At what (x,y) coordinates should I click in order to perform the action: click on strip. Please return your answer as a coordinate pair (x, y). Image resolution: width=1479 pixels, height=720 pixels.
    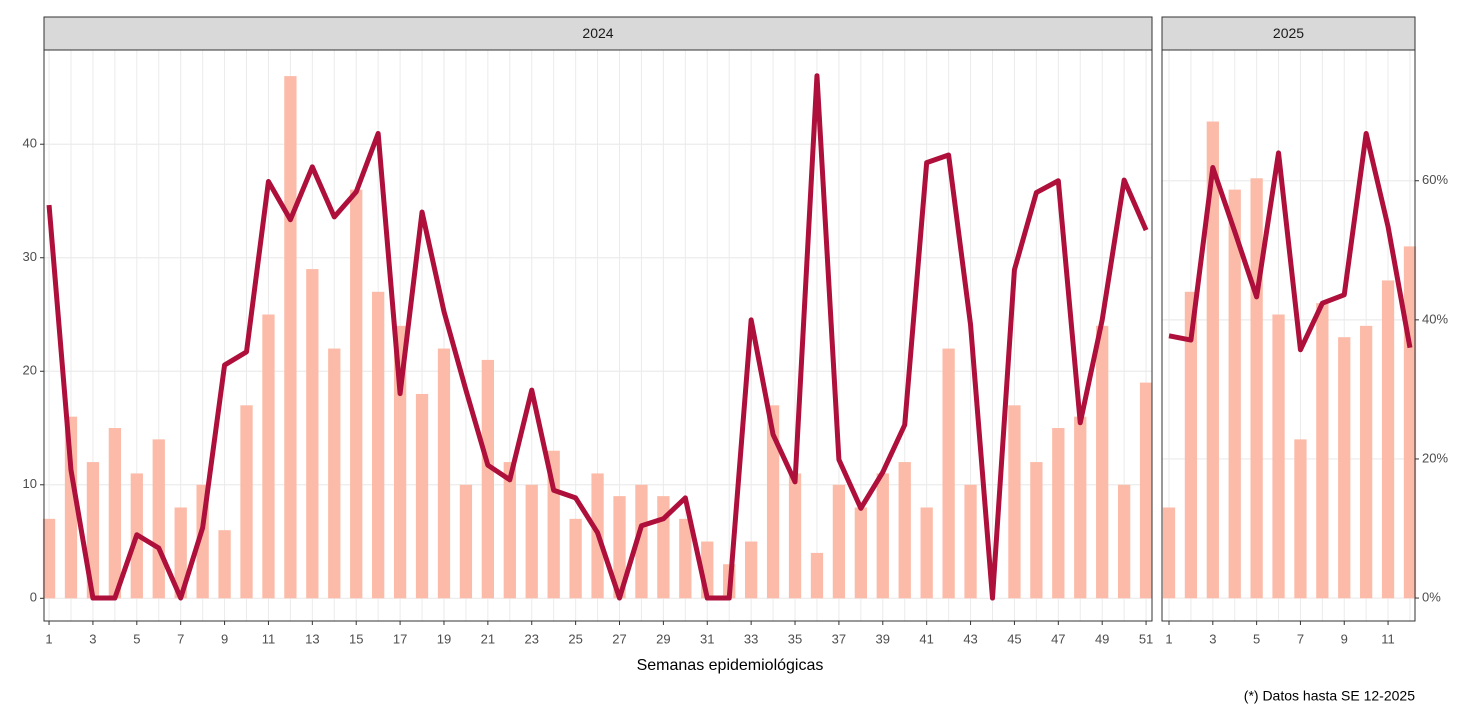
    Looking at the image, I should click on (1288, 33).